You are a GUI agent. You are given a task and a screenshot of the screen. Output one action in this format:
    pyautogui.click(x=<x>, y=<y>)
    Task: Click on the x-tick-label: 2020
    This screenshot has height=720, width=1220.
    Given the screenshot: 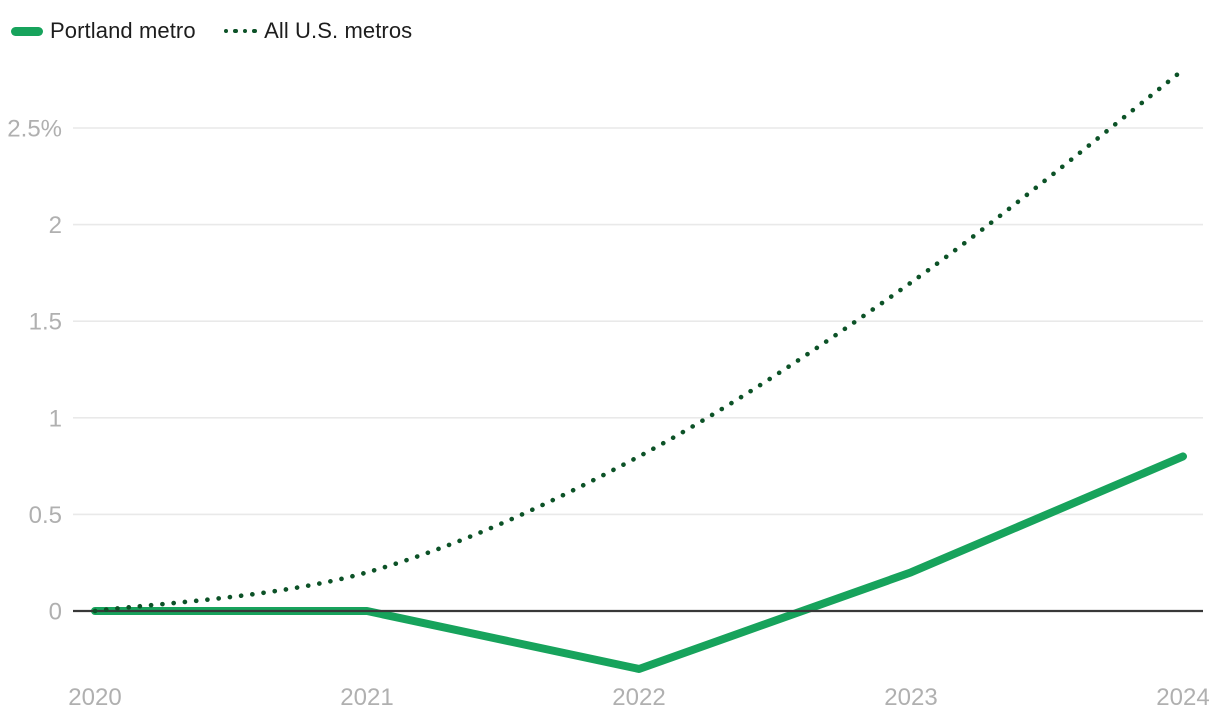 What is the action you would take?
    pyautogui.click(x=94, y=697)
    